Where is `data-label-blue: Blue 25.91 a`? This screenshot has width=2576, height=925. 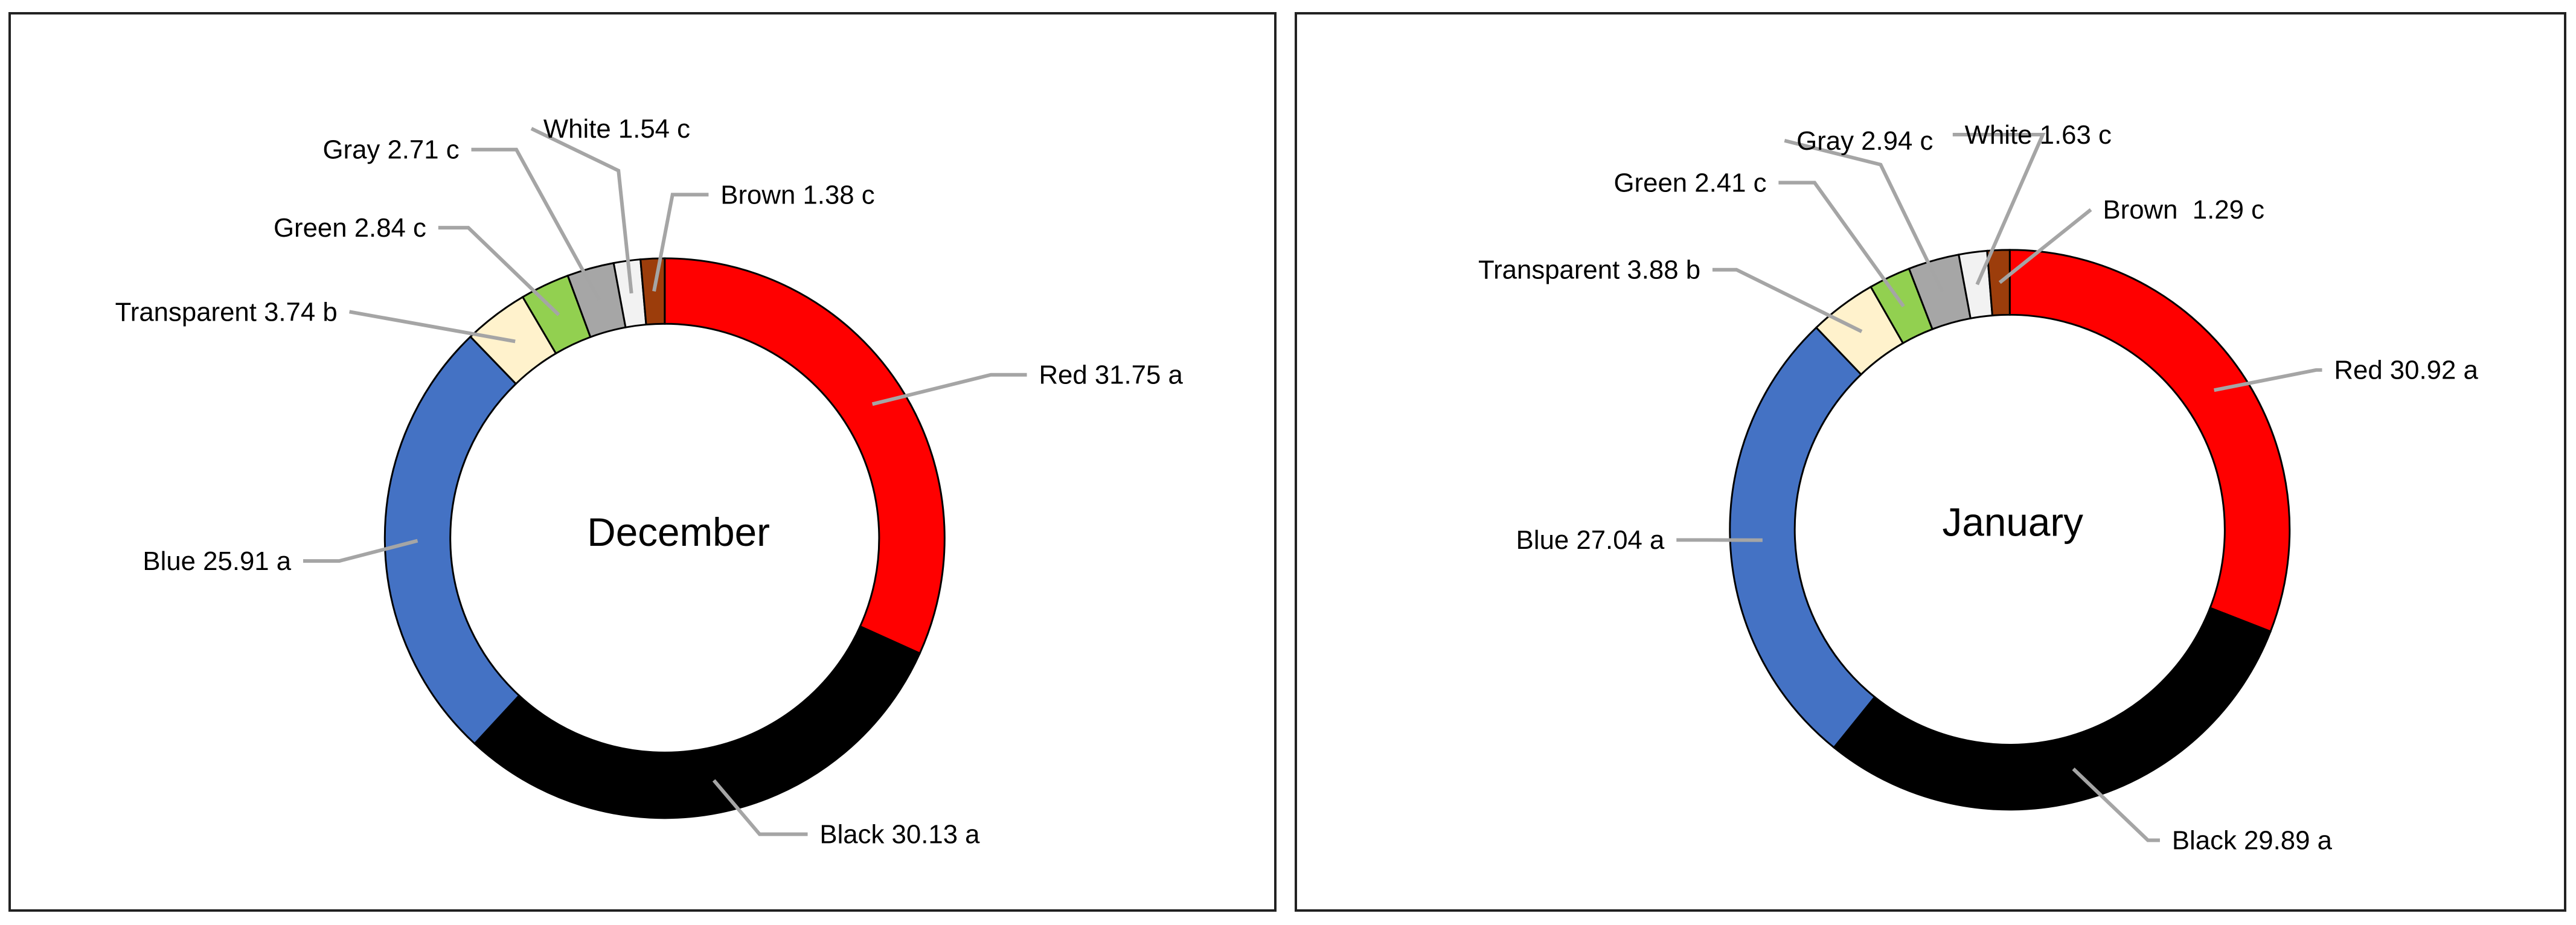 data-label-blue: Blue 25.91 a is located at coordinates (217, 561).